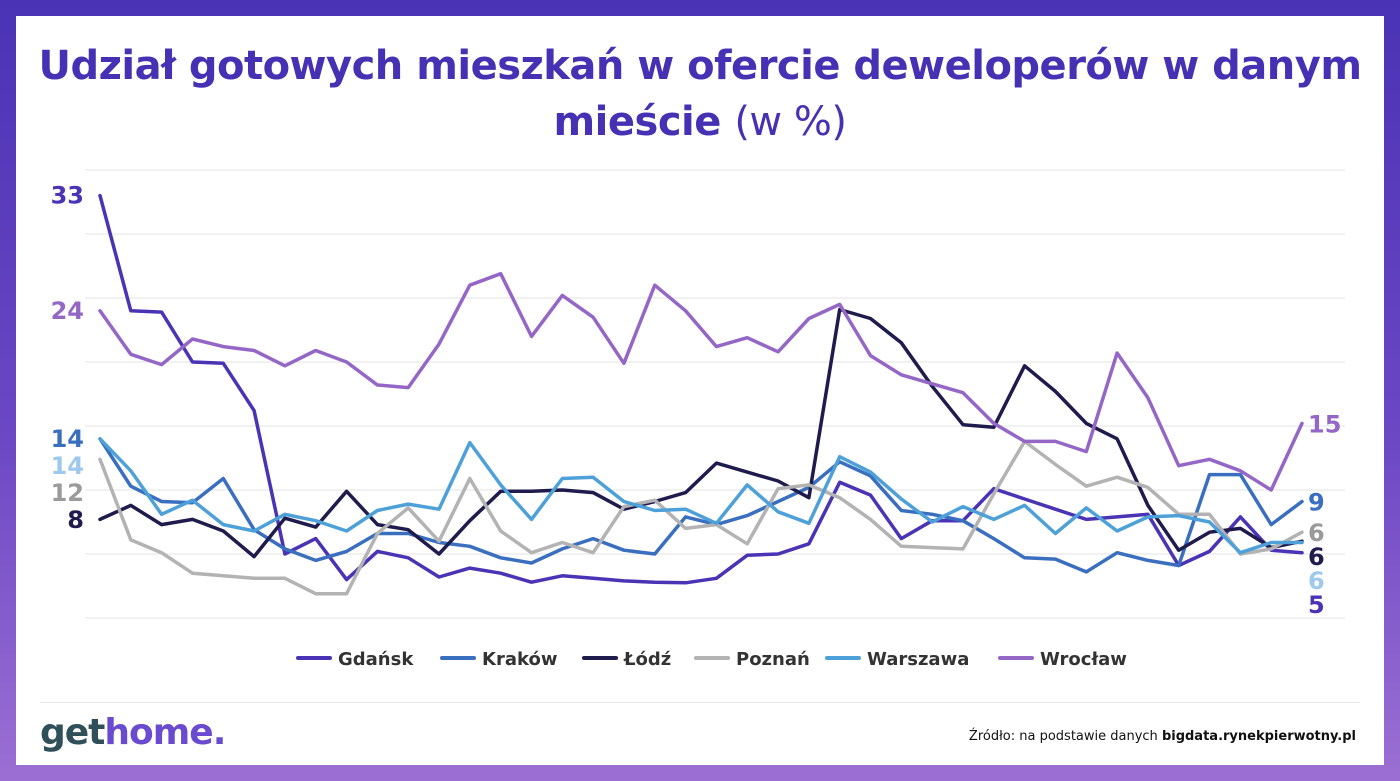 Image resolution: width=1400 pixels, height=781 pixels. I want to click on start-value-label: 24, so click(67, 311).